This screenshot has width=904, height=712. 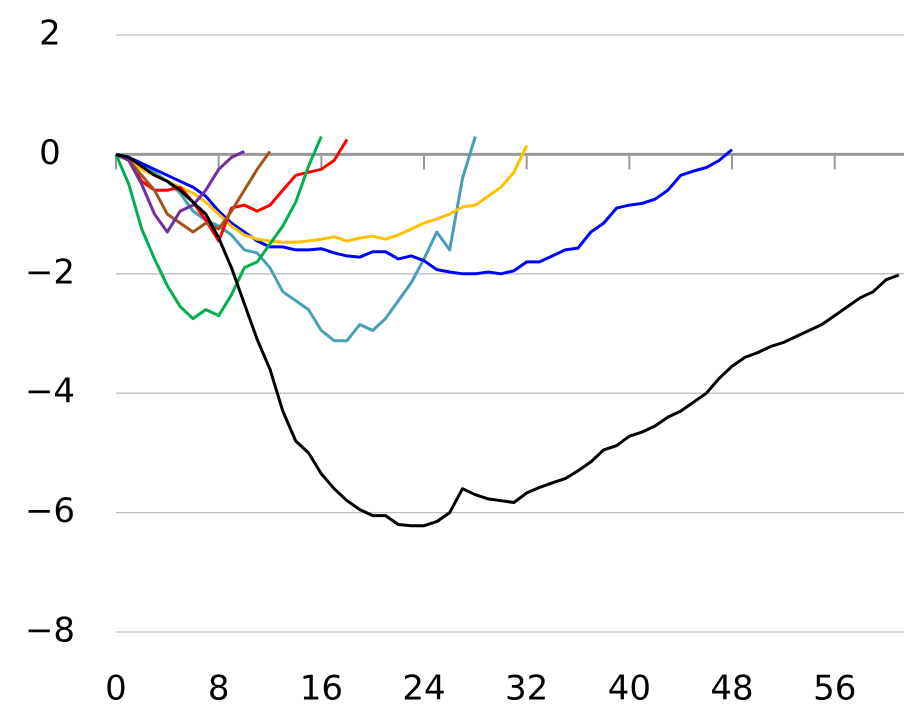 I want to click on y-tick-label: −4, so click(x=50, y=392).